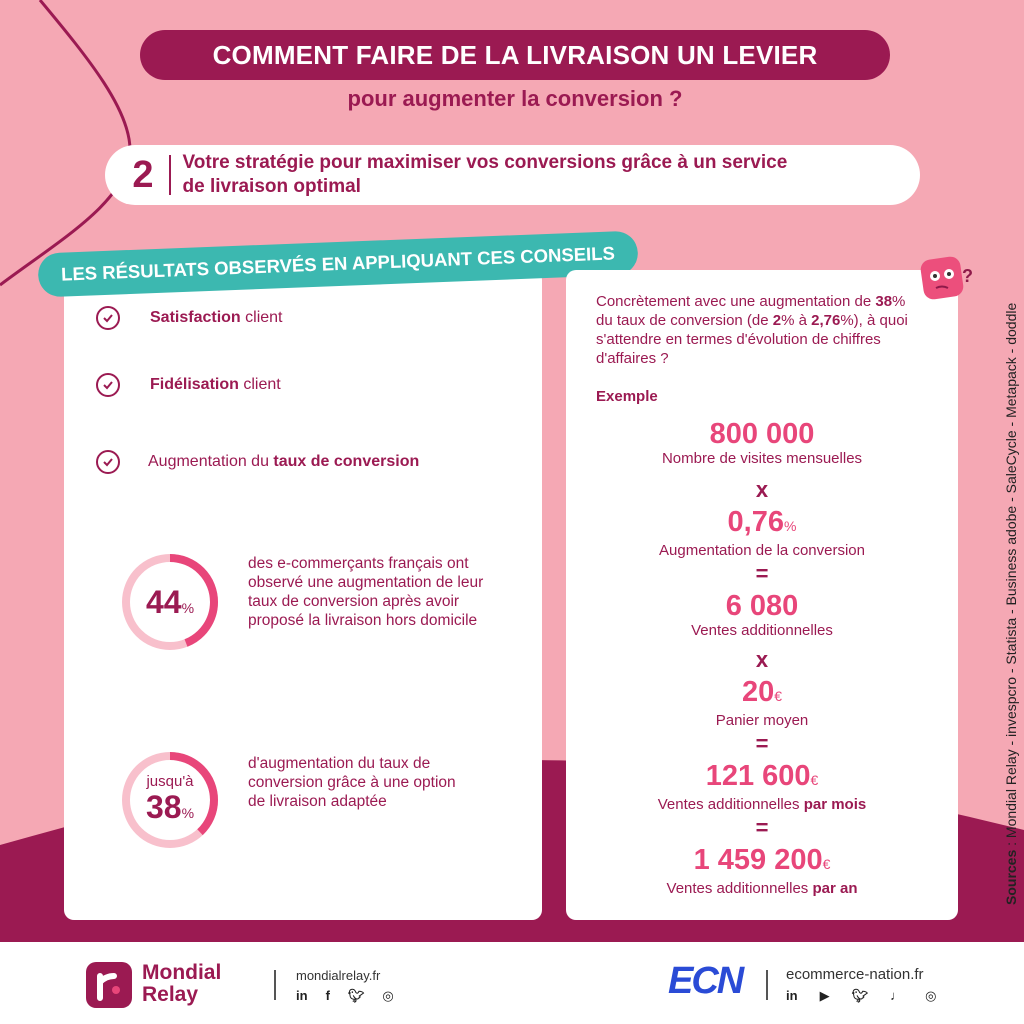 This screenshot has width=1024, height=1024. What do you see at coordinates (345, 996) in the screenshot?
I see `social-links-left: in f 🐦︎ ◎` at bounding box center [345, 996].